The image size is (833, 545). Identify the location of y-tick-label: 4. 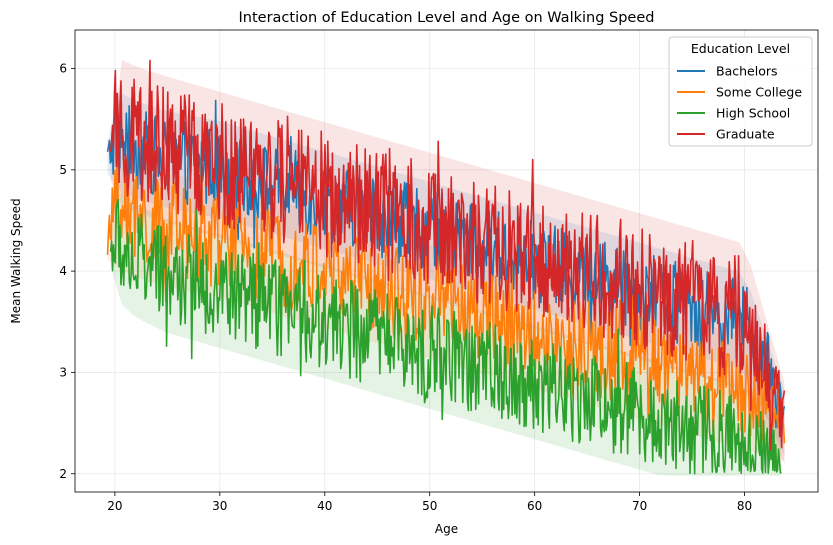
(63, 271).